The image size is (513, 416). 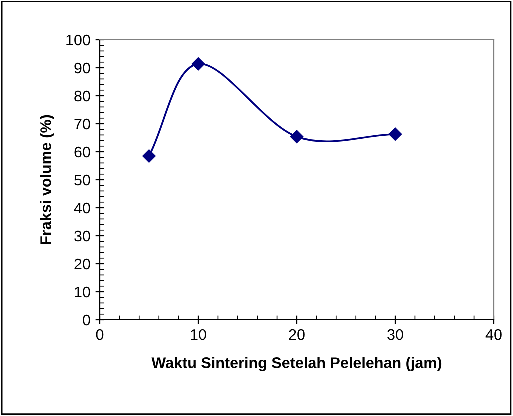 I want to click on x-tick-label: 0, so click(x=100, y=334).